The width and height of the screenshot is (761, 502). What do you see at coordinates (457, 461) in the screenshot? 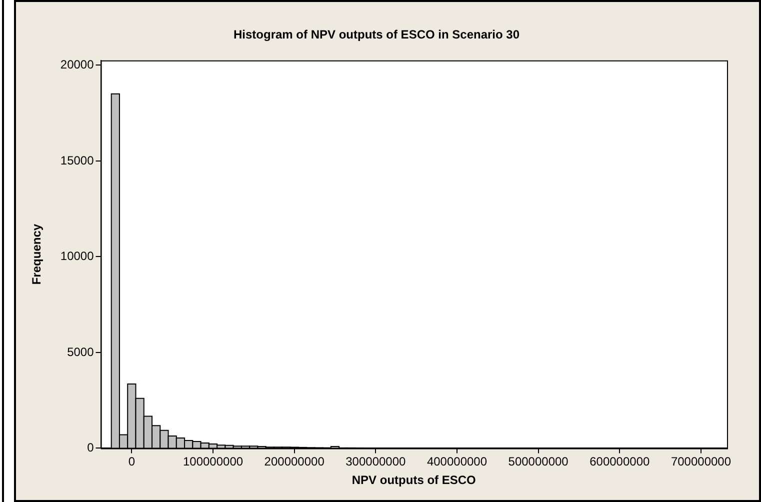
I see `x-tick-label: 400000000` at bounding box center [457, 461].